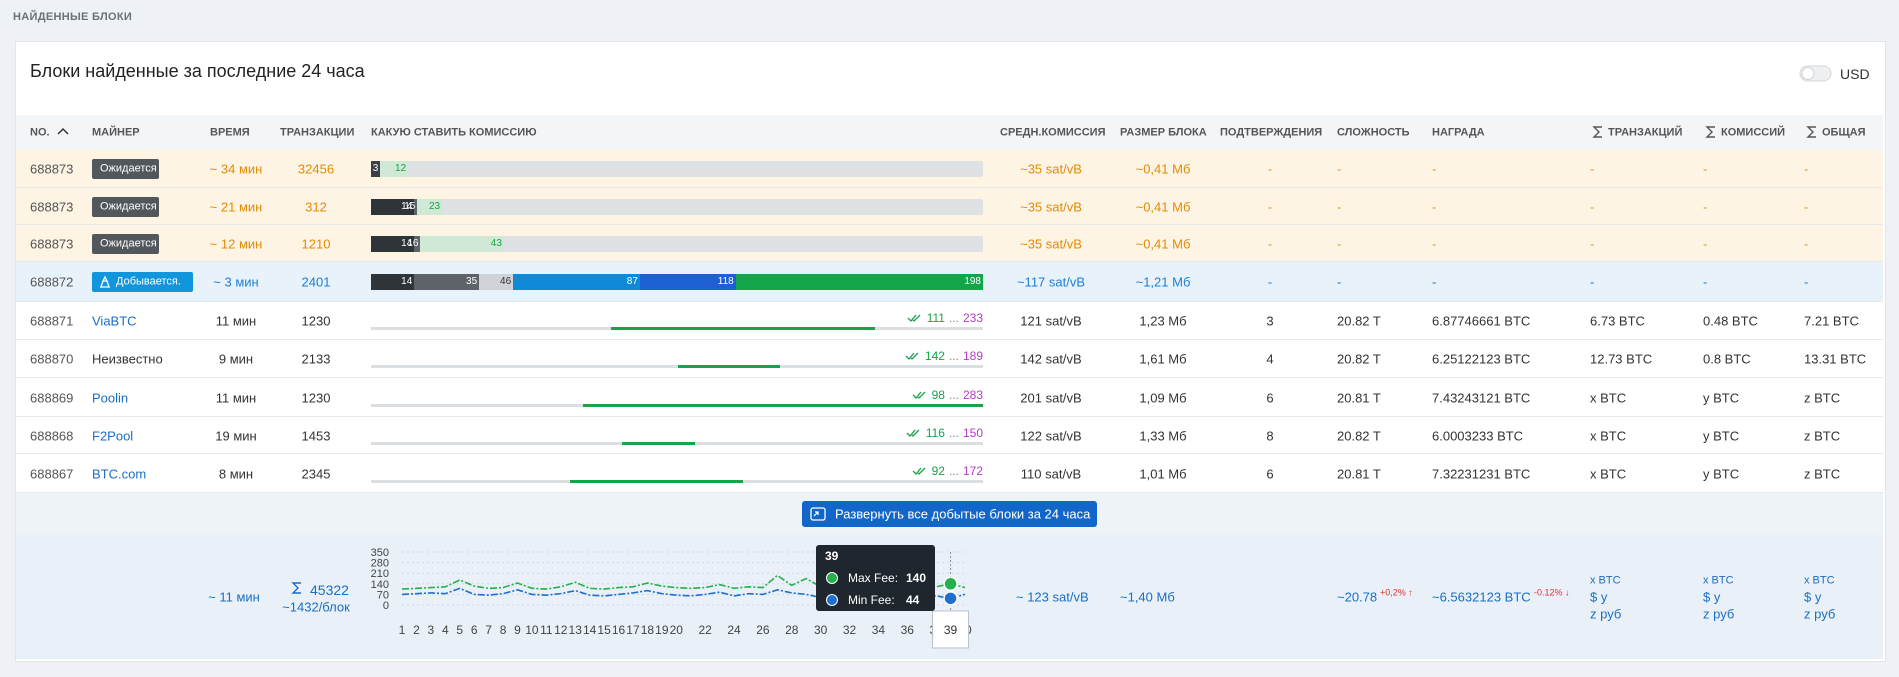  I want to click on column-header: СЛОЖНОСТЬ, so click(1373, 132).